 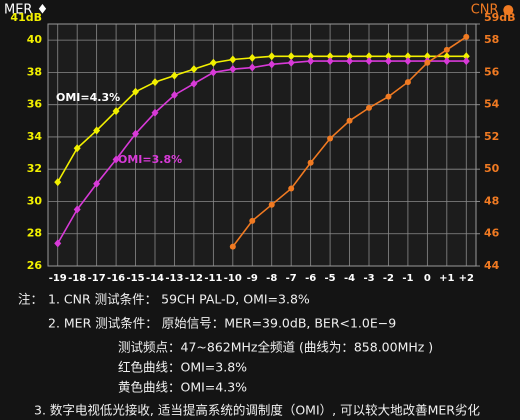 I want to click on x-tick-label: -3, so click(x=368, y=278).